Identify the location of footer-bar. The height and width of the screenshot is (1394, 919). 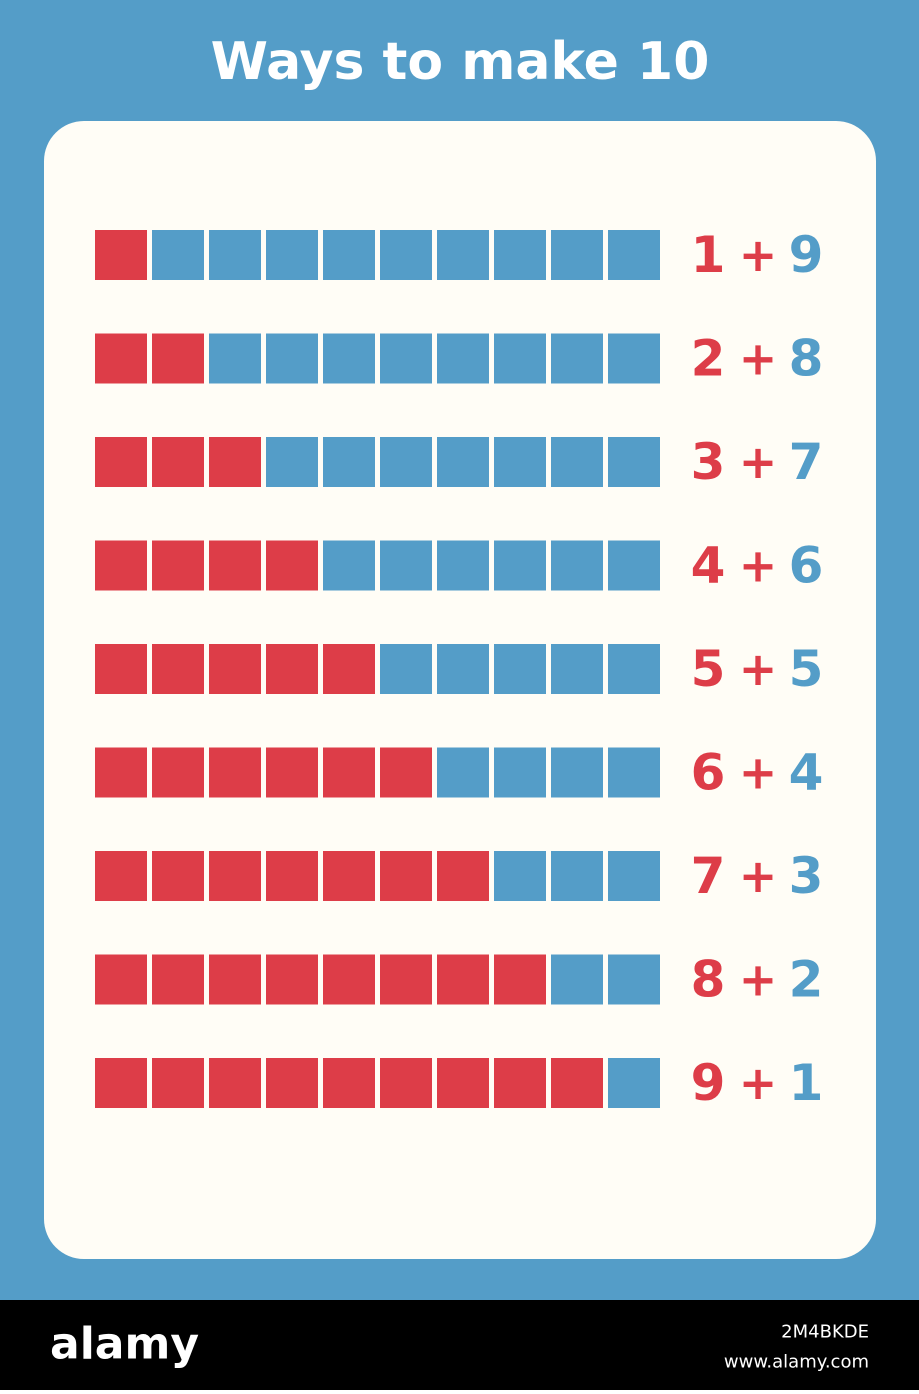
(459, 1345).